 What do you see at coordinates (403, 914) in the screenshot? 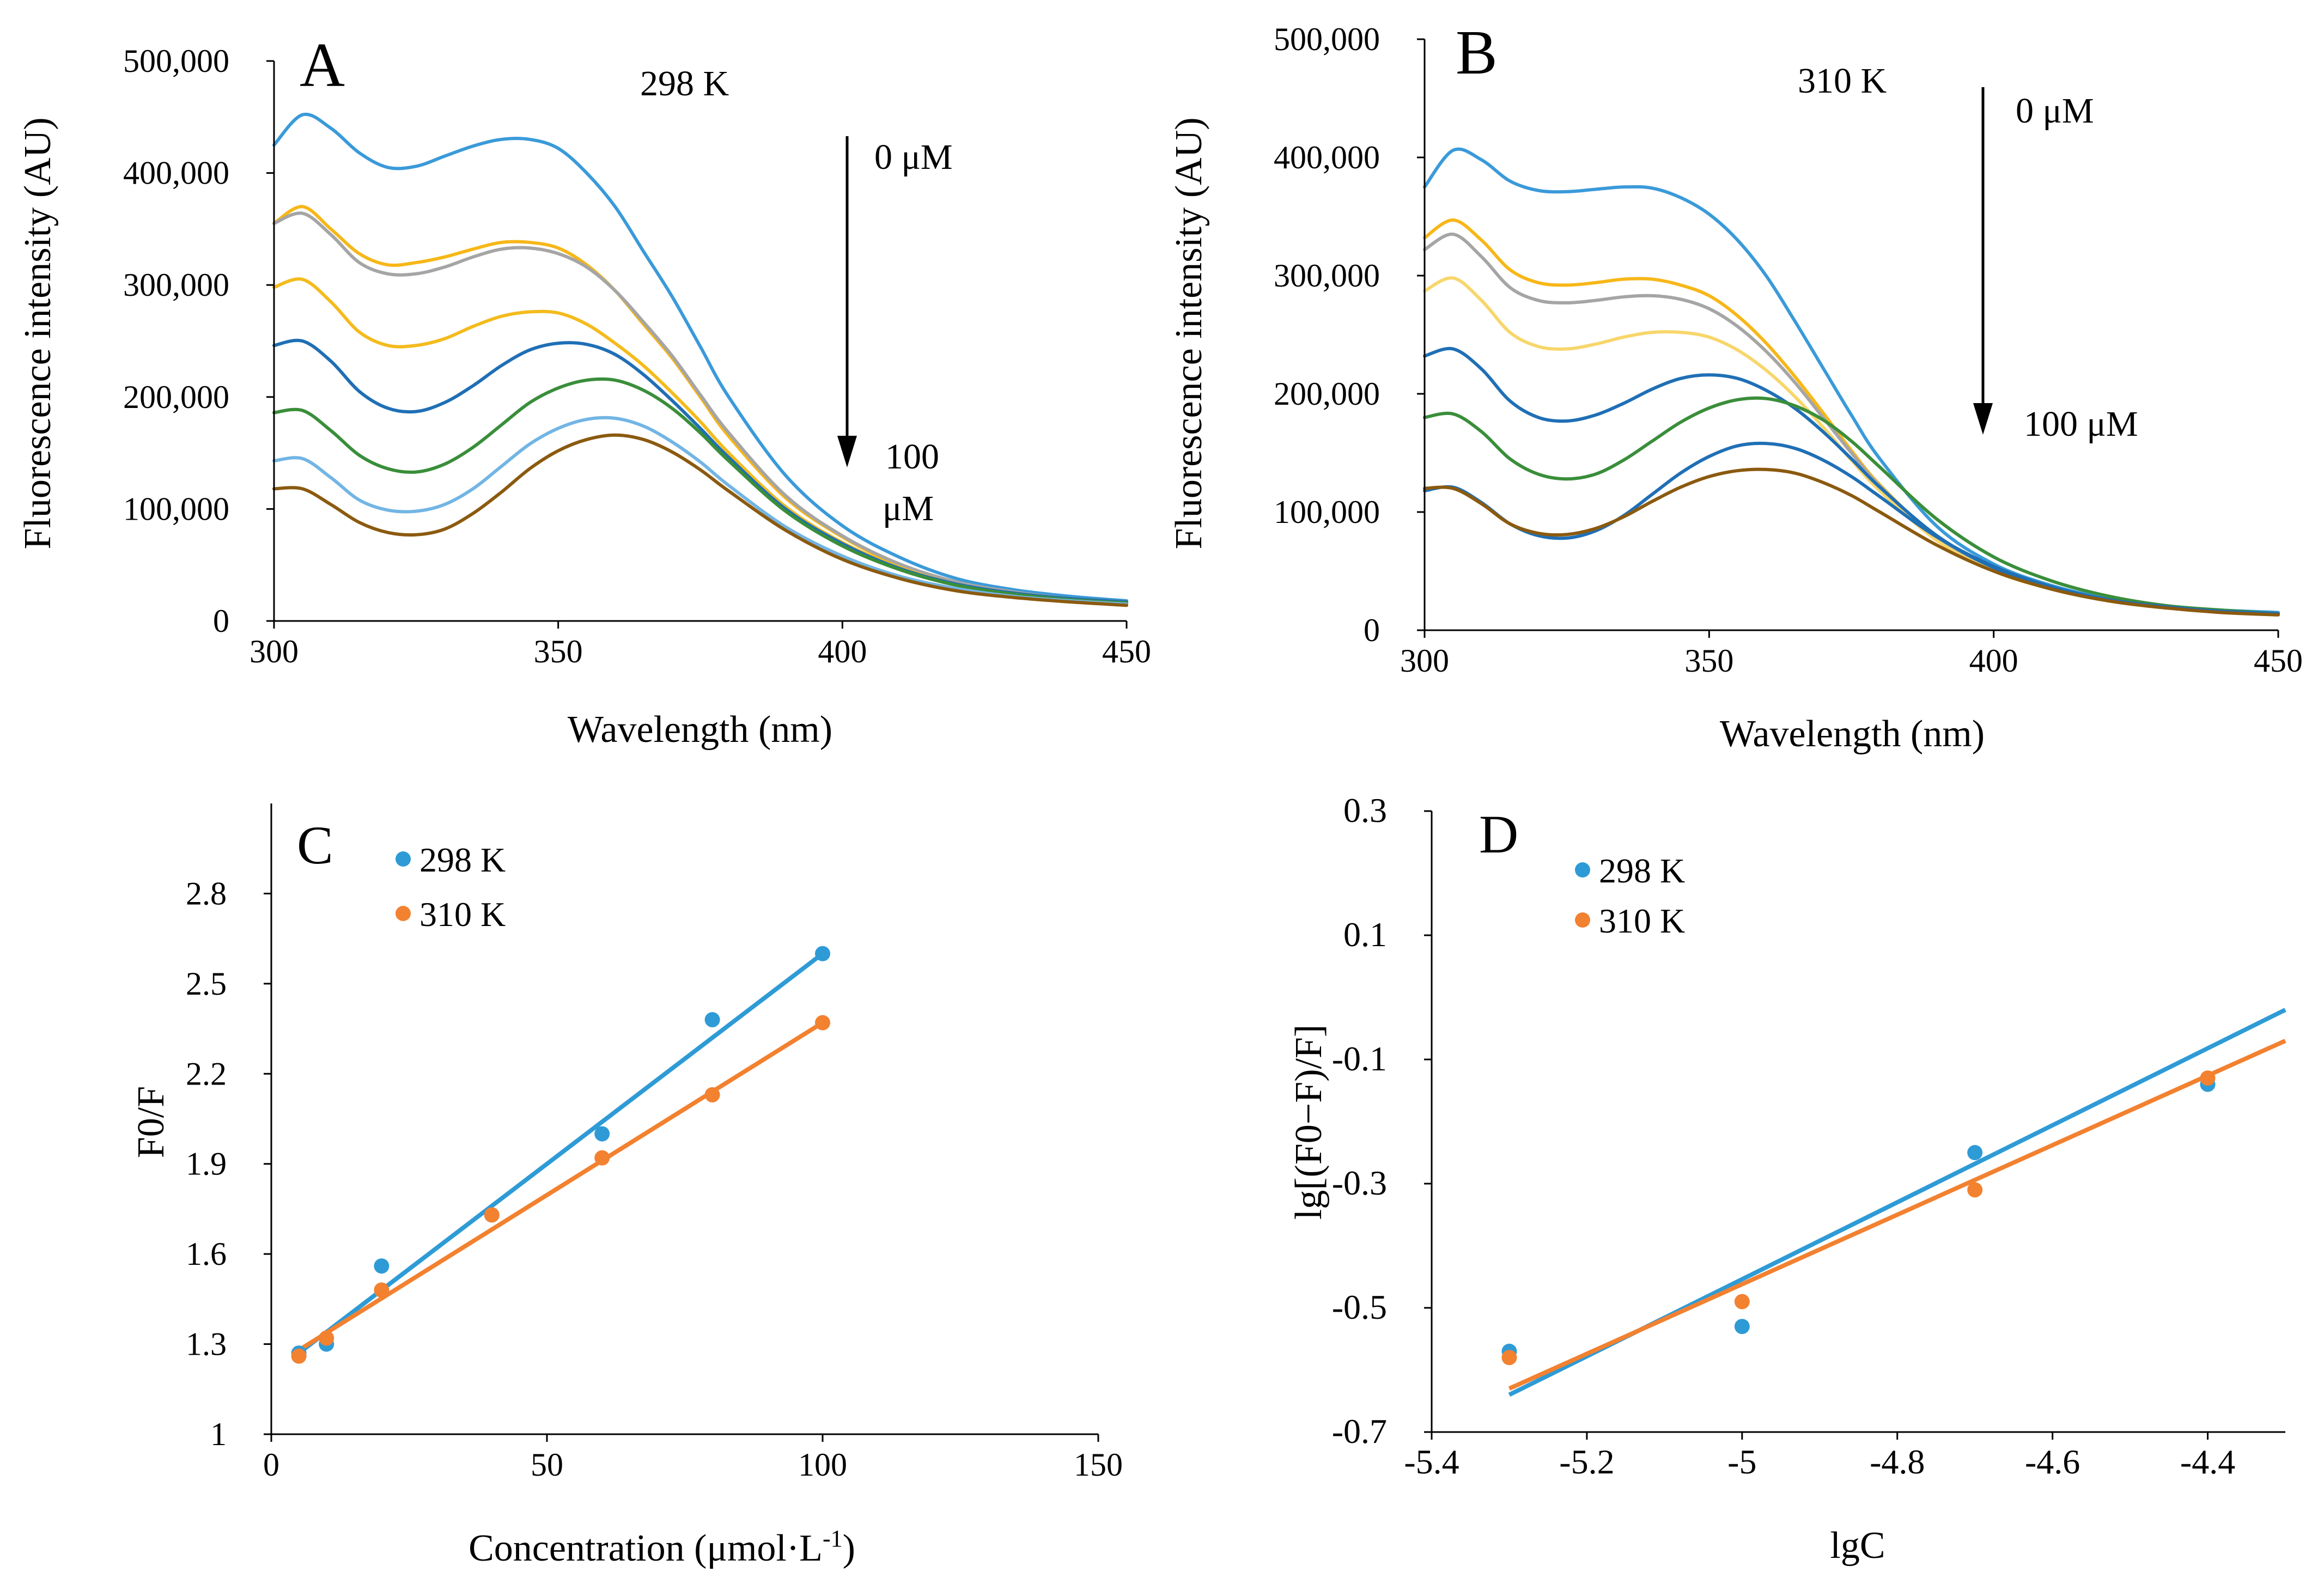
I see `panel-c-legend-marker-310k` at bounding box center [403, 914].